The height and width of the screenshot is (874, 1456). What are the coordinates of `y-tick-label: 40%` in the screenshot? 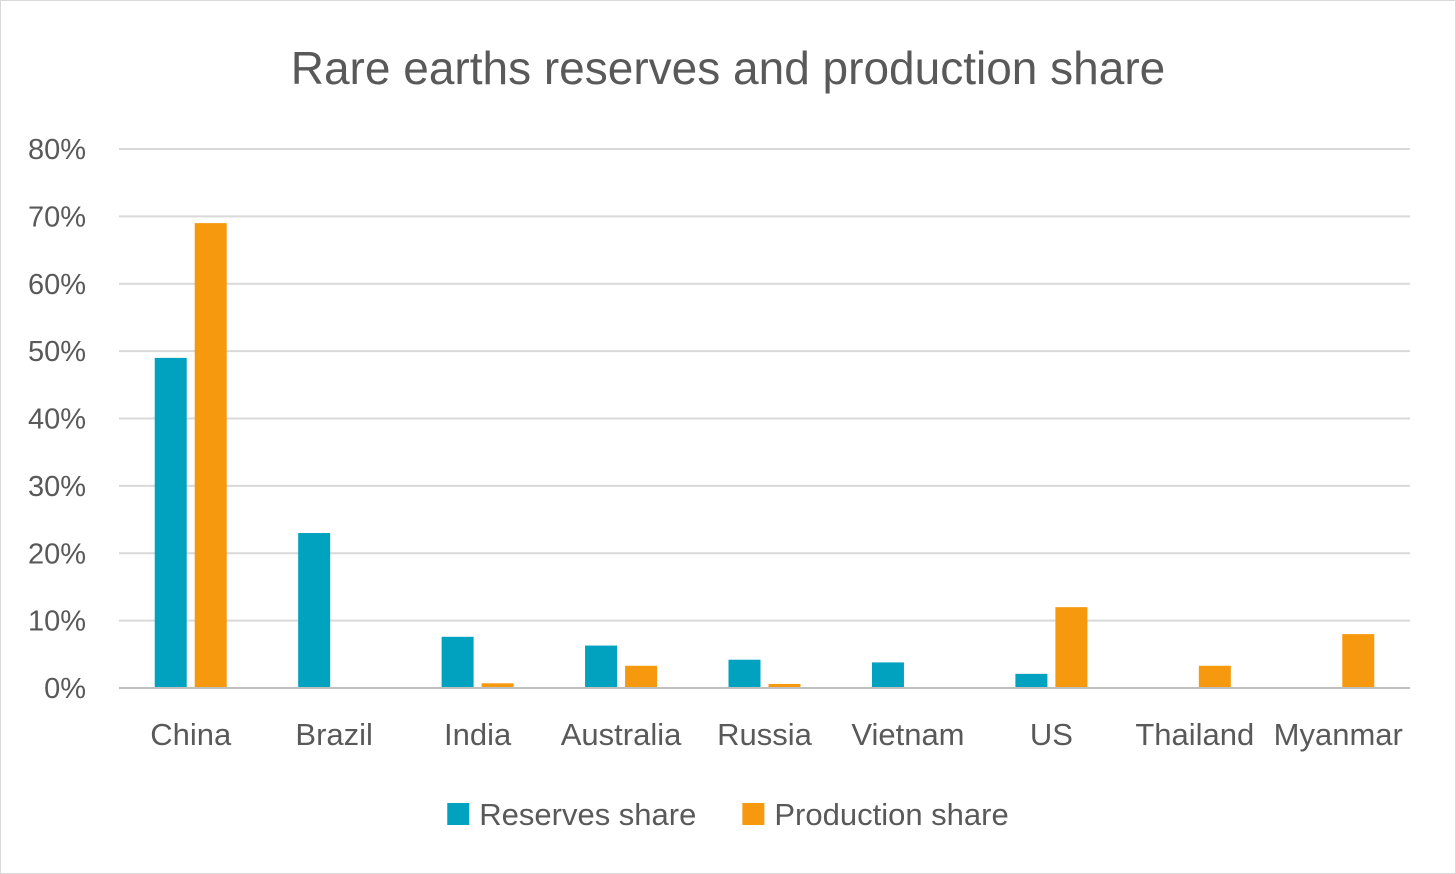 It's located at (57, 420).